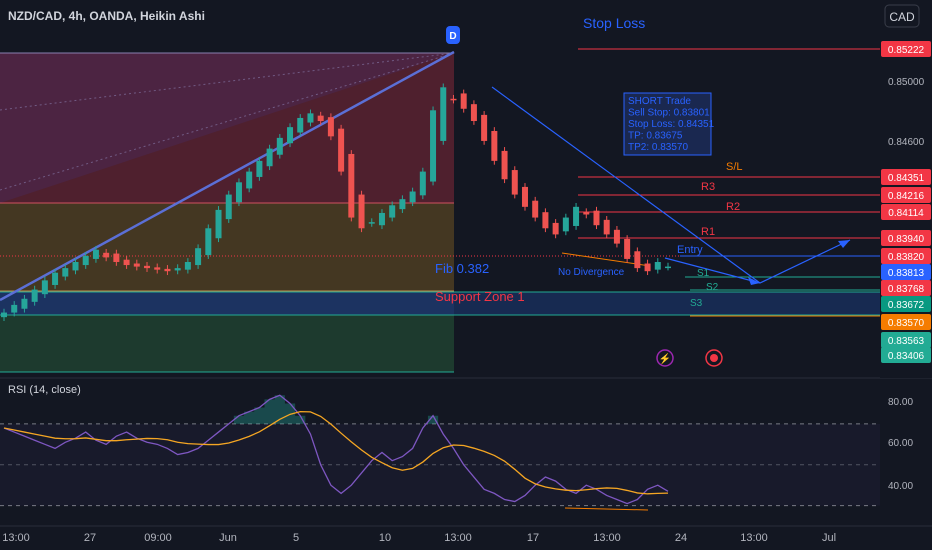  I want to click on time-axis: 13:00 27 09:00 Jun 5 10 13:00 17 13:00 24 13:00 Jul, so click(419, 538).